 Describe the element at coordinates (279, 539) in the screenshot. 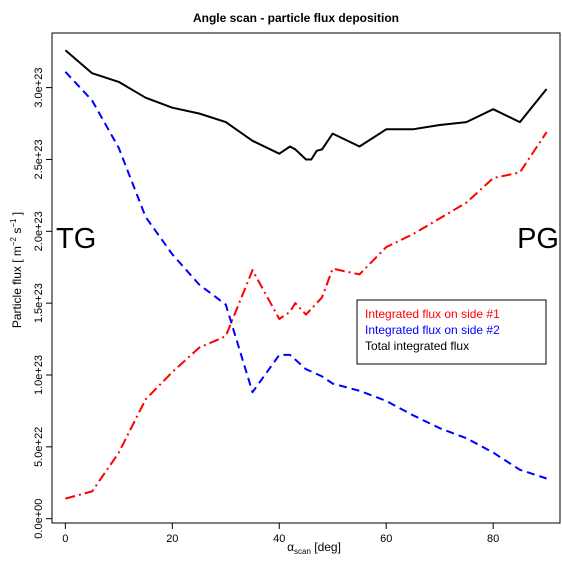

I see `x-tick-label: 40` at that location.